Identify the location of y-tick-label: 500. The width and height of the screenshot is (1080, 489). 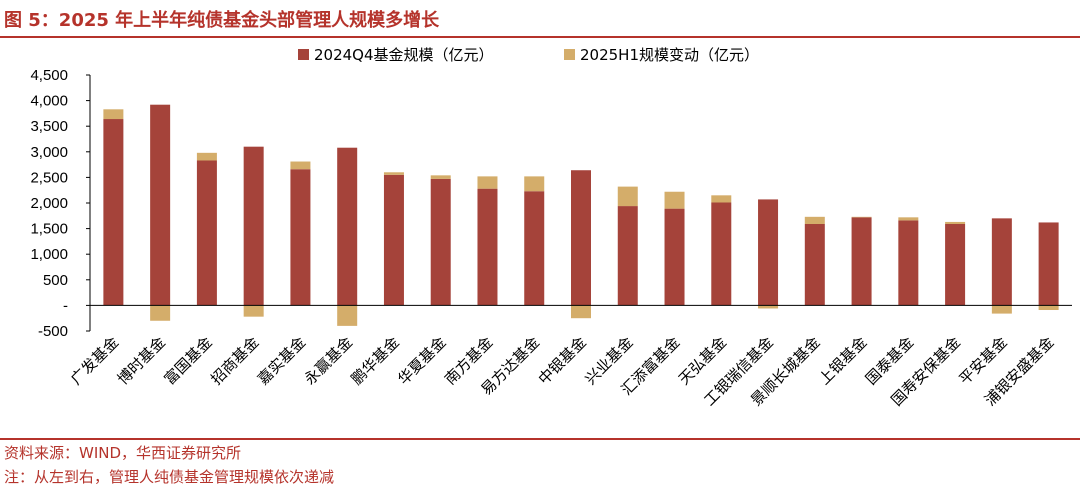
(55, 280).